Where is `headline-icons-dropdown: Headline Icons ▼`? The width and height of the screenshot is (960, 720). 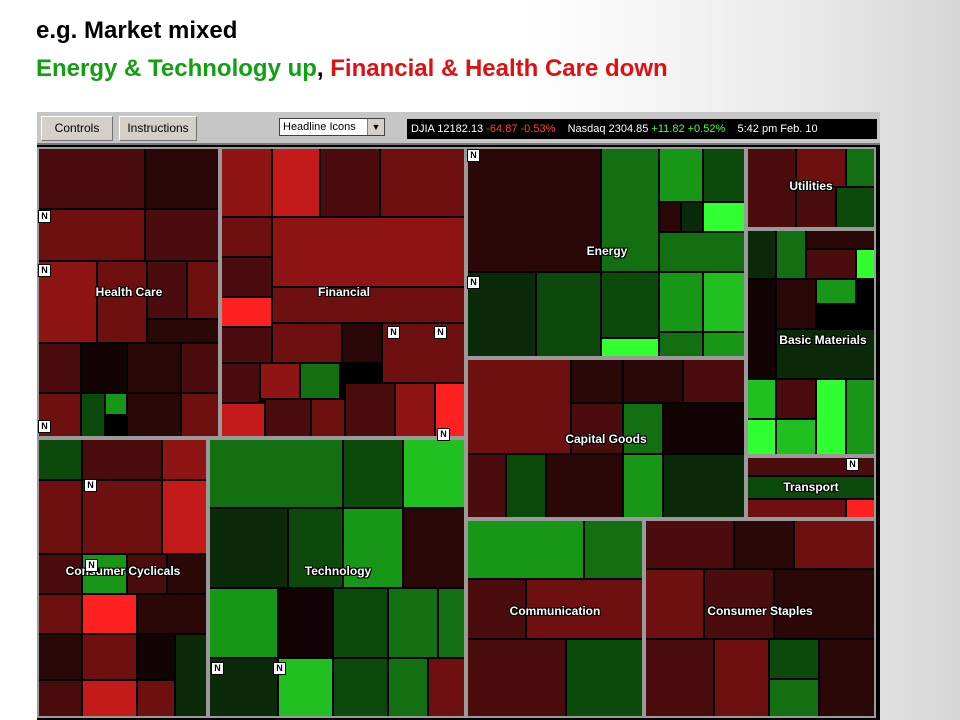 headline-icons-dropdown: Headline Icons ▼ is located at coordinates (332, 127).